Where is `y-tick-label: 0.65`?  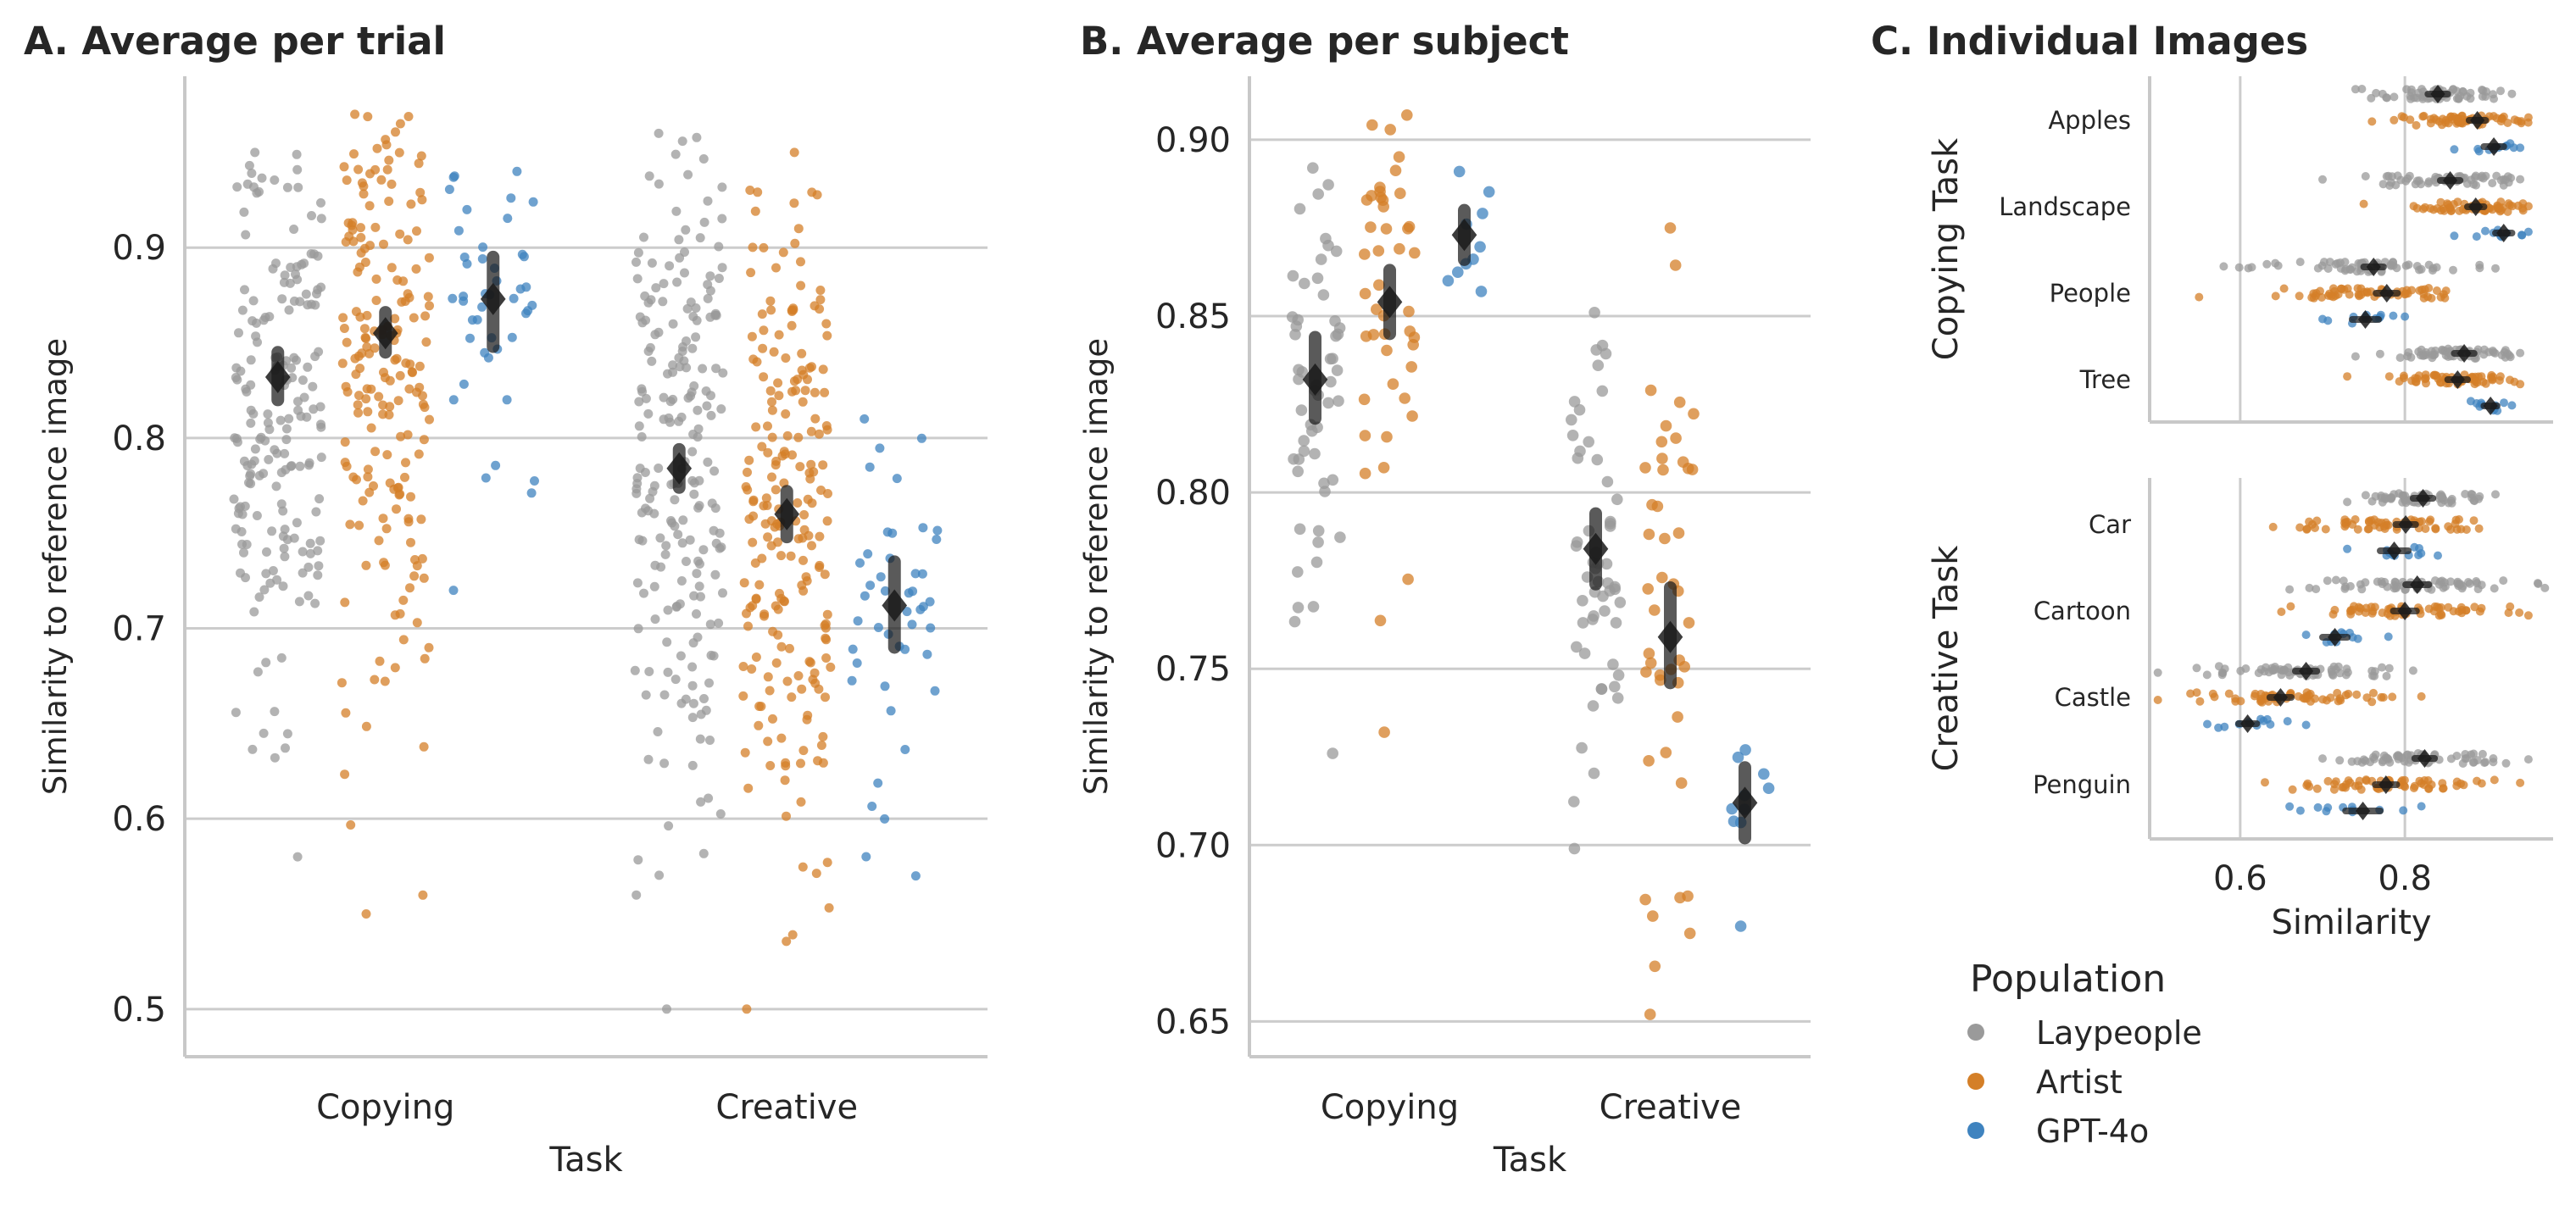 y-tick-label: 0.65 is located at coordinates (1193, 1022).